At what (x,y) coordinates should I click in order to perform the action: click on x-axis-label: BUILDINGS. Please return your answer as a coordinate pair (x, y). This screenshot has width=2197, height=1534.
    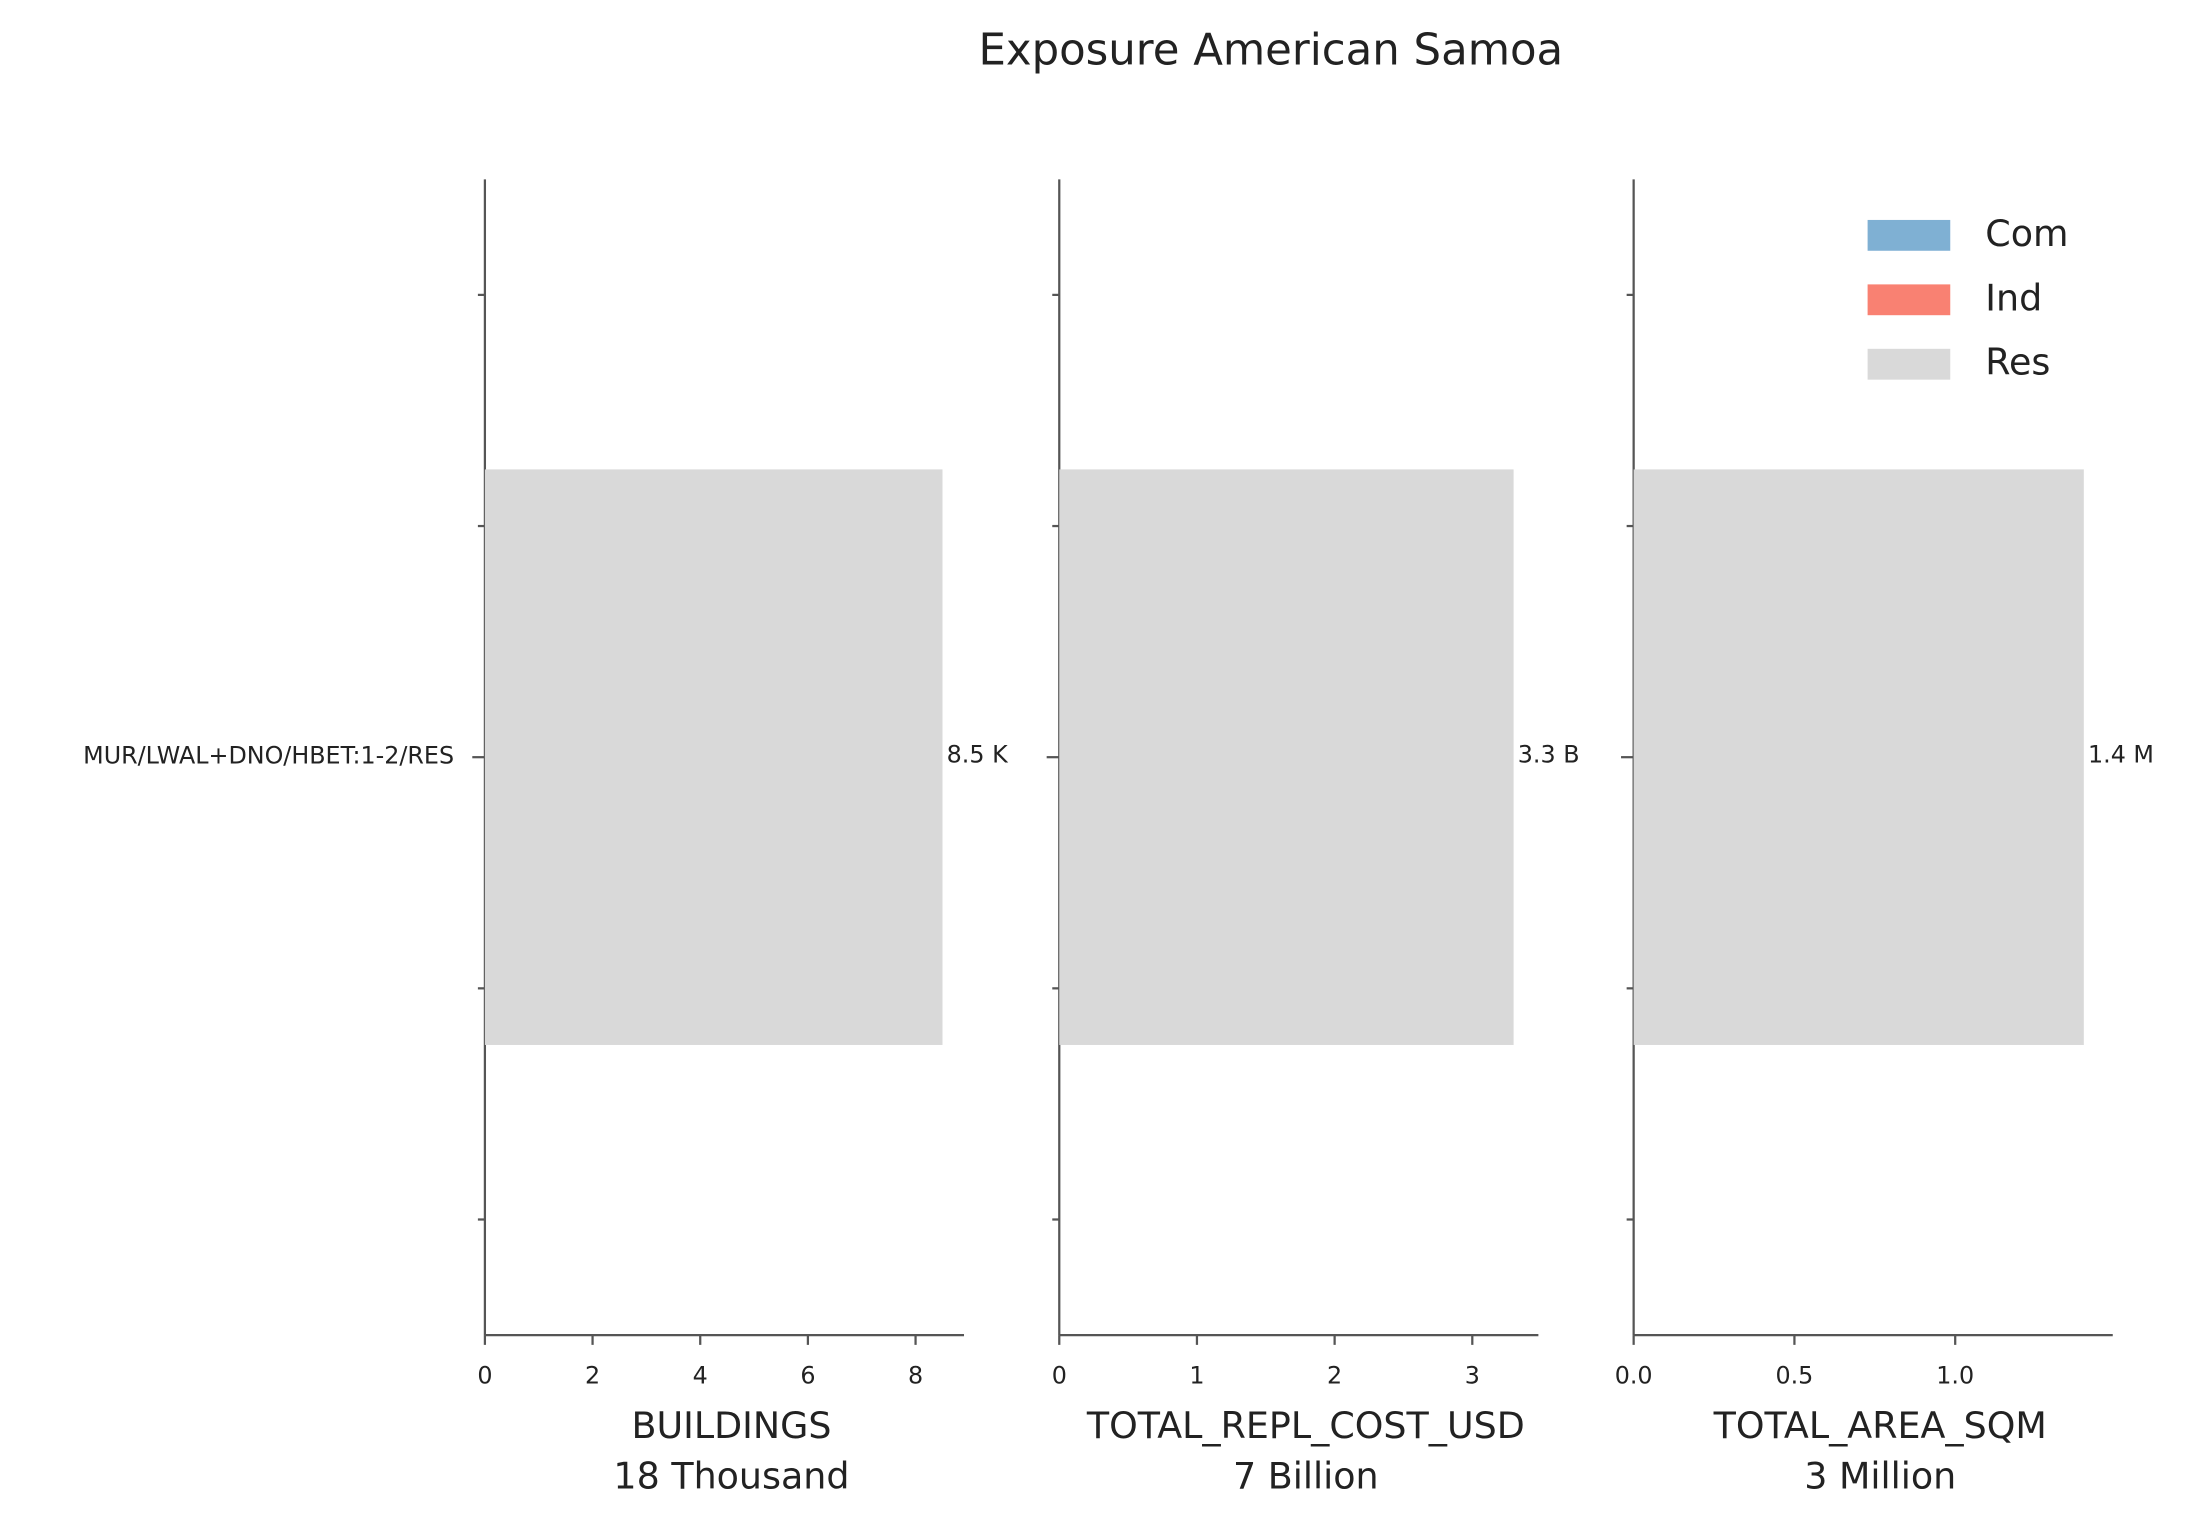
    Looking at the image, I should click on (731, 1425).